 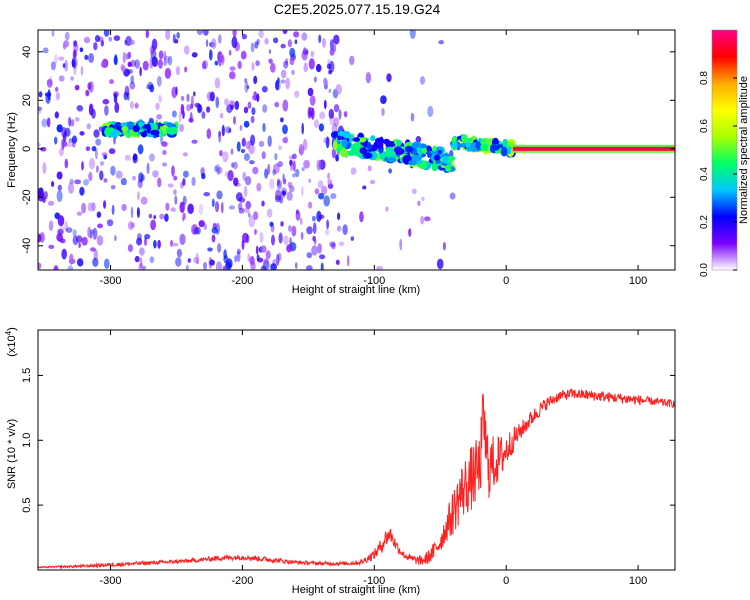 I want to click on x-tick-label: -200, so click(x=242, y=281).